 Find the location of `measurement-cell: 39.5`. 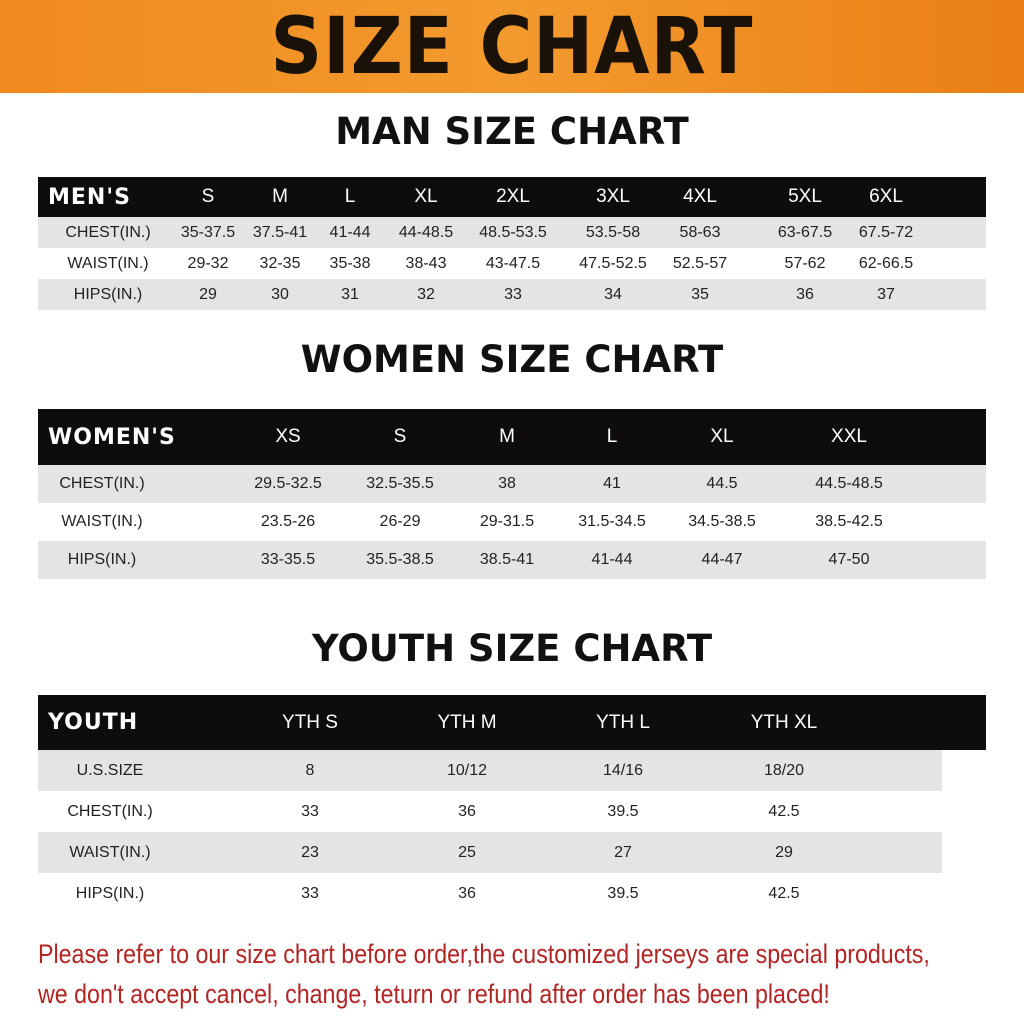

measurement-cell: 39.5 is located at coordinates (623, 811).